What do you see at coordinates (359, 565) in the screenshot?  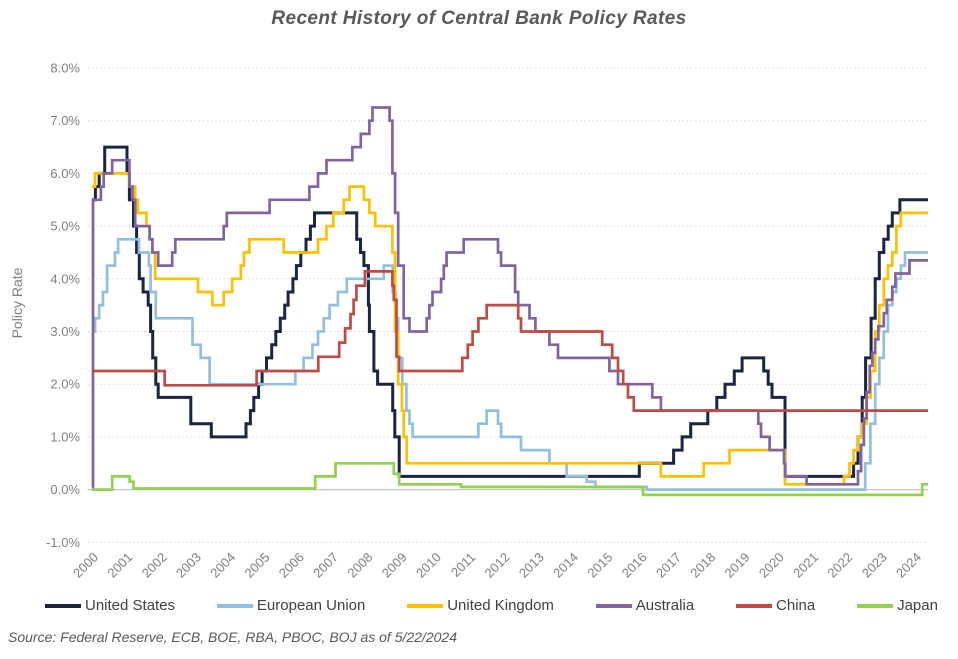 I see `x-tick-label: 2008` at bounding box center [359, 565].